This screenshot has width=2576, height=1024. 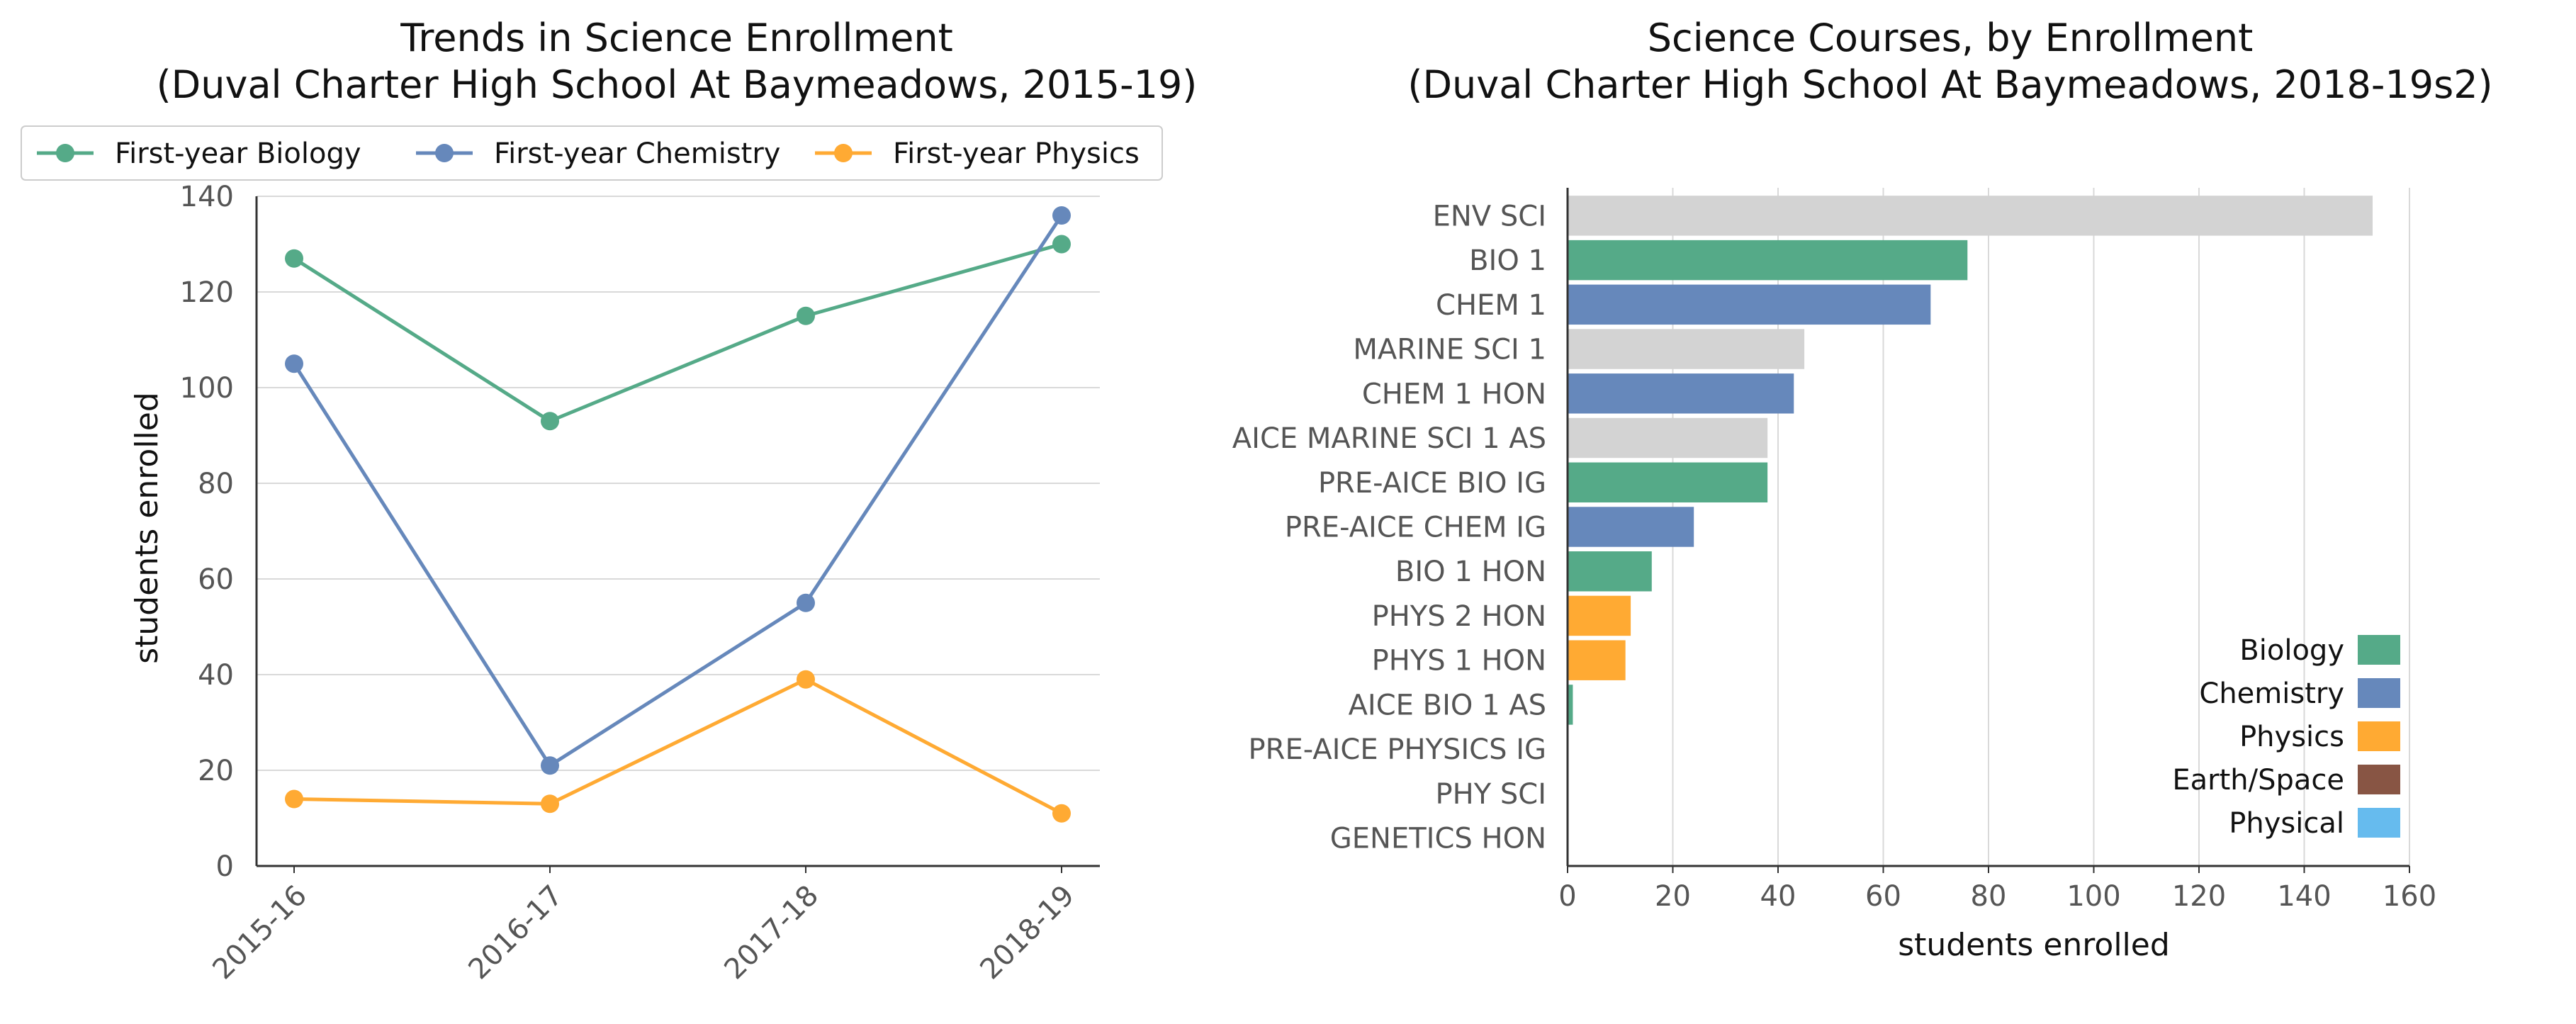 I want to click on category-label: PRE-AICE BIO IG, so click(x=1432, y=483).